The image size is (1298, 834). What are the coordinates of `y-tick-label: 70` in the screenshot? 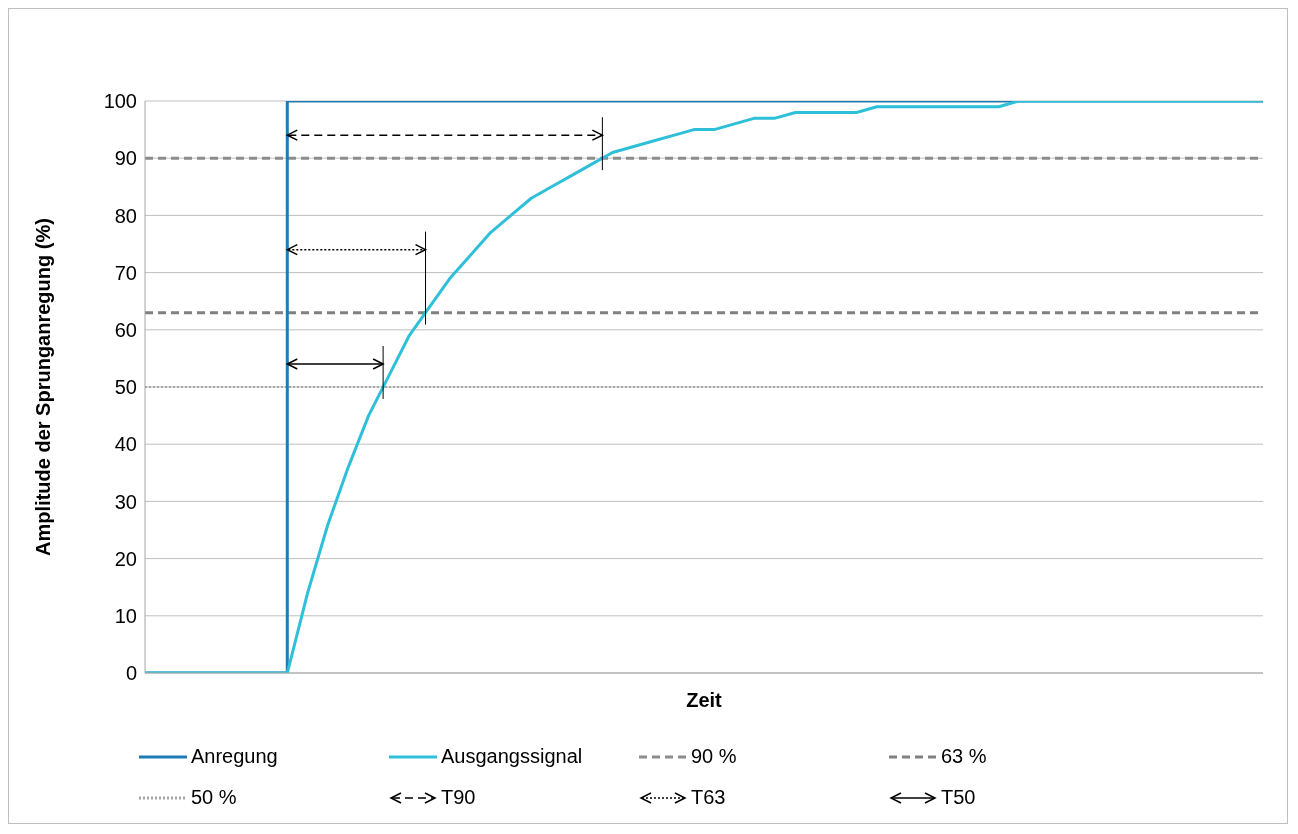 It's located at (125, 272).